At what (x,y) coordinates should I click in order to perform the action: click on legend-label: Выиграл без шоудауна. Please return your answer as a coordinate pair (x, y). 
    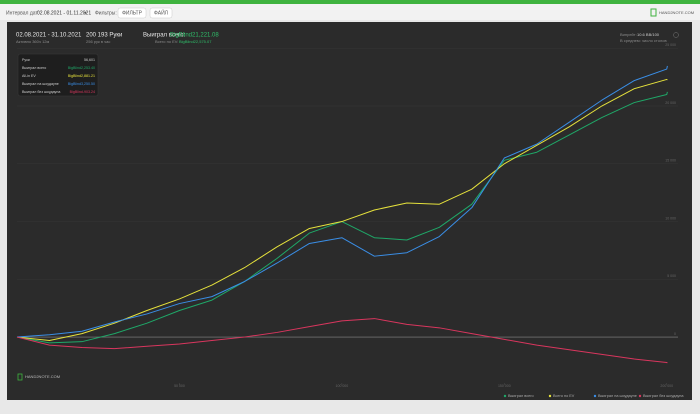
    Looking at the image, I should click on (663, 396).